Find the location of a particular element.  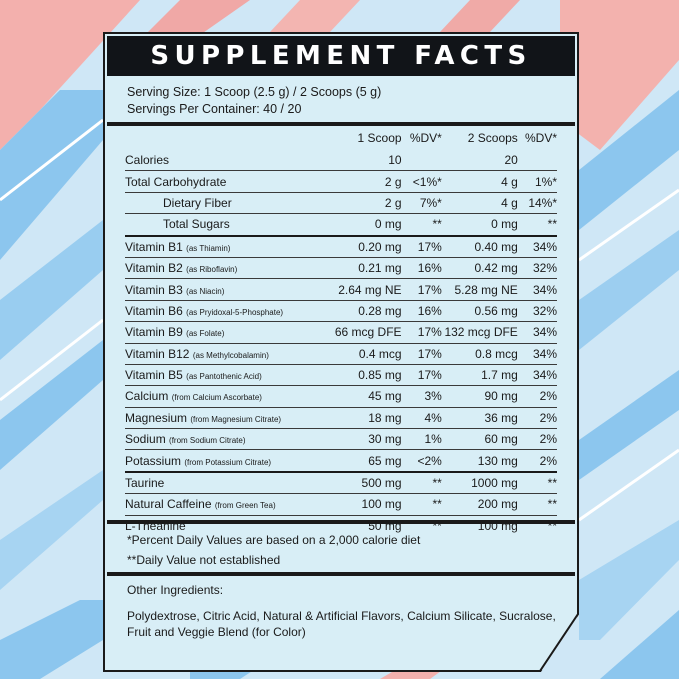

dv-2-scoops: 14%* is located at coordinates (540, 202).